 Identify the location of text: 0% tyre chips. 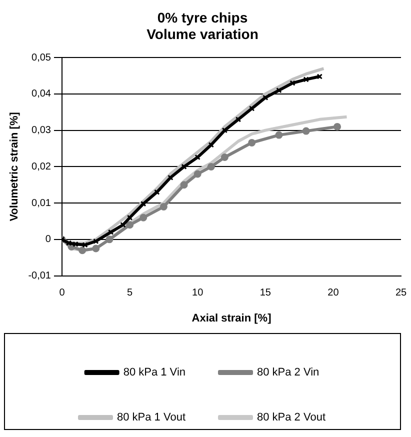
(202, 17).